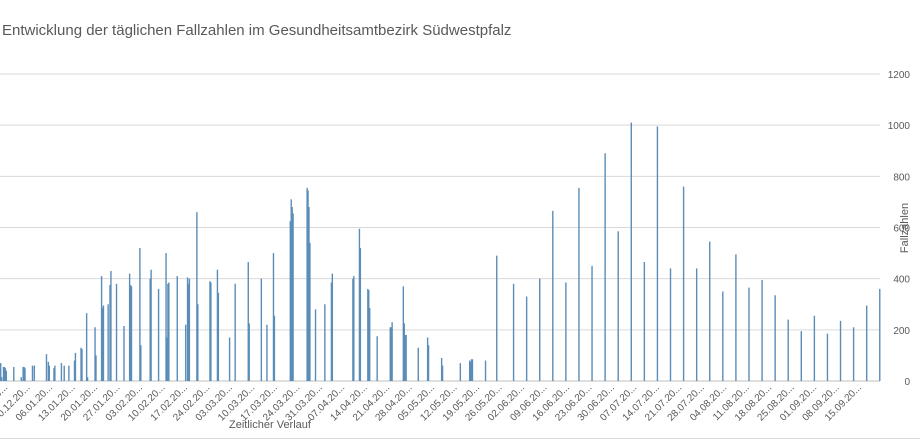  Describe the element at coordinates (901, 229) in the screenshot. I see `y-tick-label: 600` at that location.